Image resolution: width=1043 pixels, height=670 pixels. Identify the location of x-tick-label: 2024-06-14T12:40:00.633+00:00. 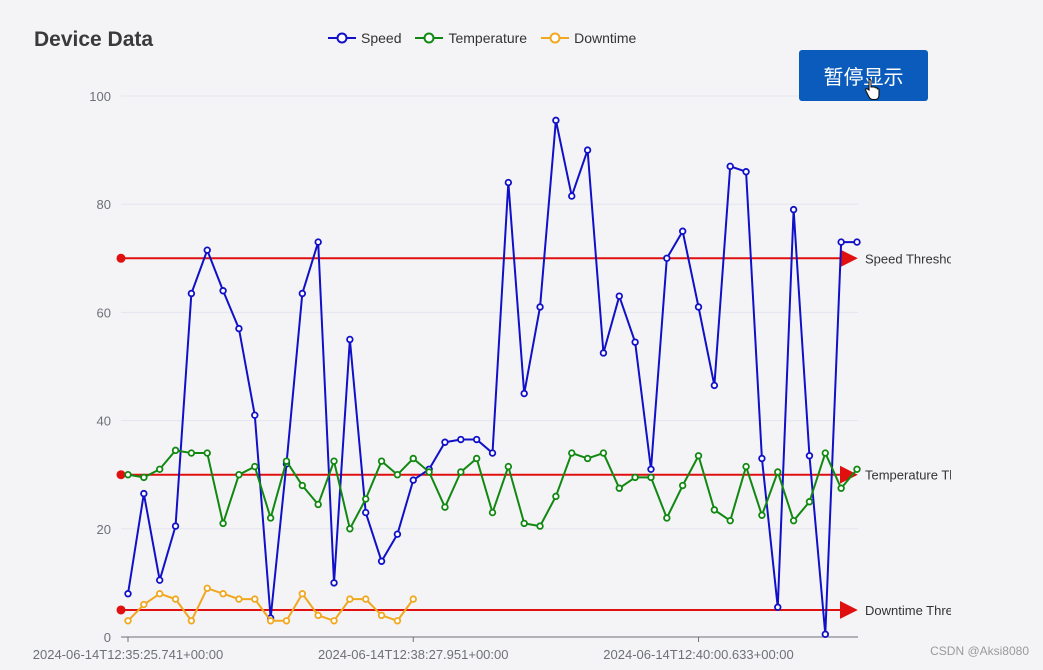
(698, 654).